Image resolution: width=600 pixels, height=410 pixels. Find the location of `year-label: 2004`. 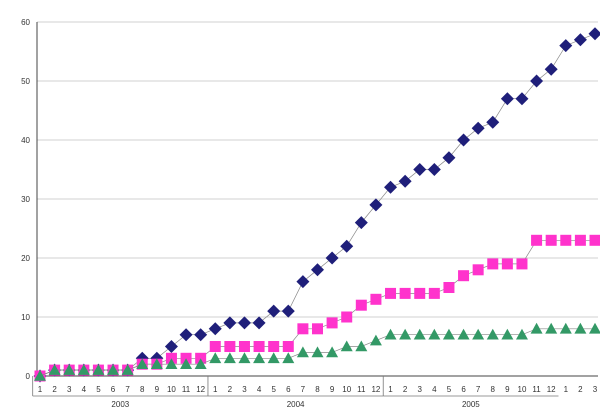

year-label: 2004 is located at coordinates (296, 404).